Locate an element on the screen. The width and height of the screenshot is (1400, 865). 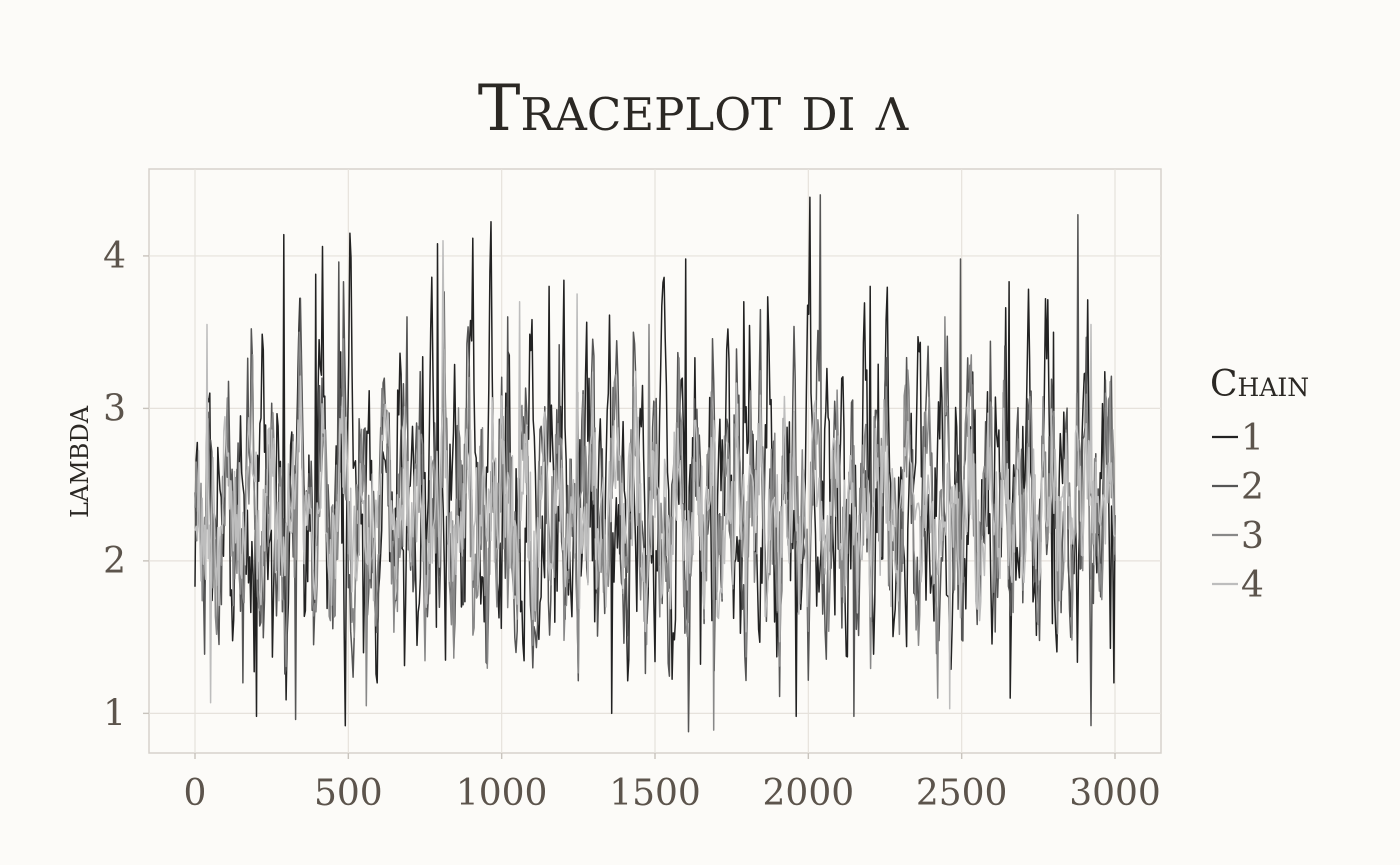
x-tick-label: 1000 is located at coordinates (502, 793).